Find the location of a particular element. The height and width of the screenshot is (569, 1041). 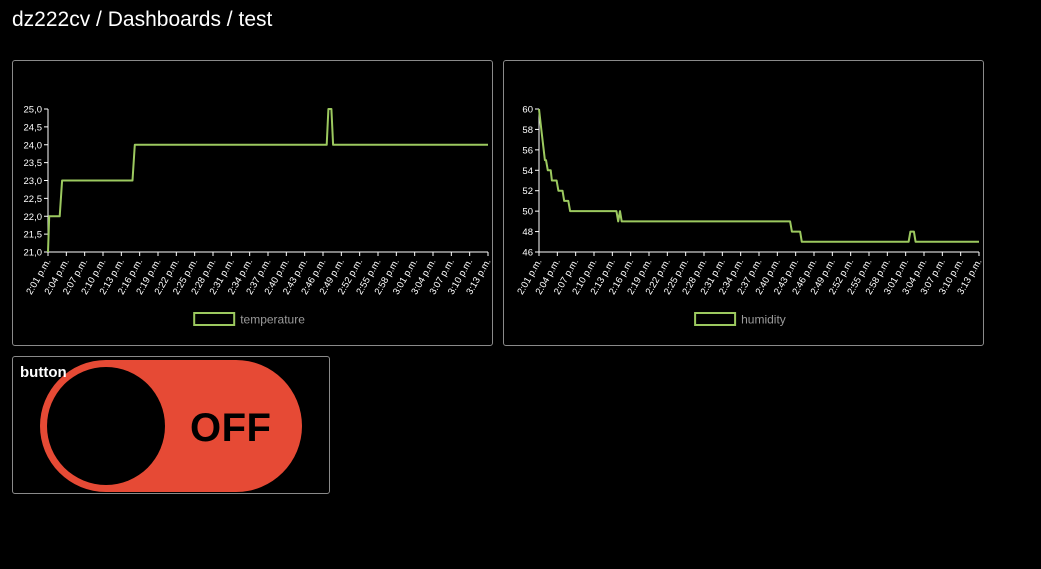

y-tick-label: 23,5 is located at coordinates (33, 163).